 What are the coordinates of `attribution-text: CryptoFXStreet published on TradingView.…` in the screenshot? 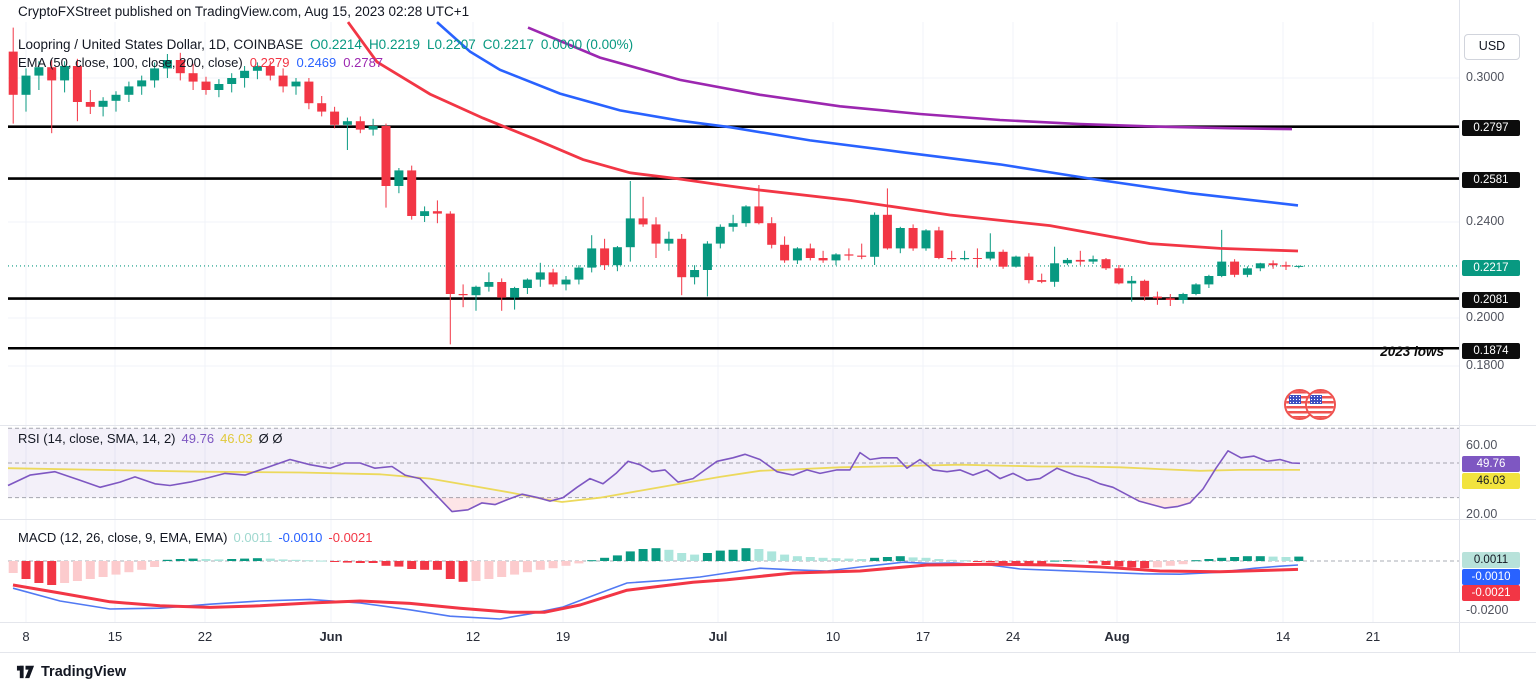 It's located at (244, 11).